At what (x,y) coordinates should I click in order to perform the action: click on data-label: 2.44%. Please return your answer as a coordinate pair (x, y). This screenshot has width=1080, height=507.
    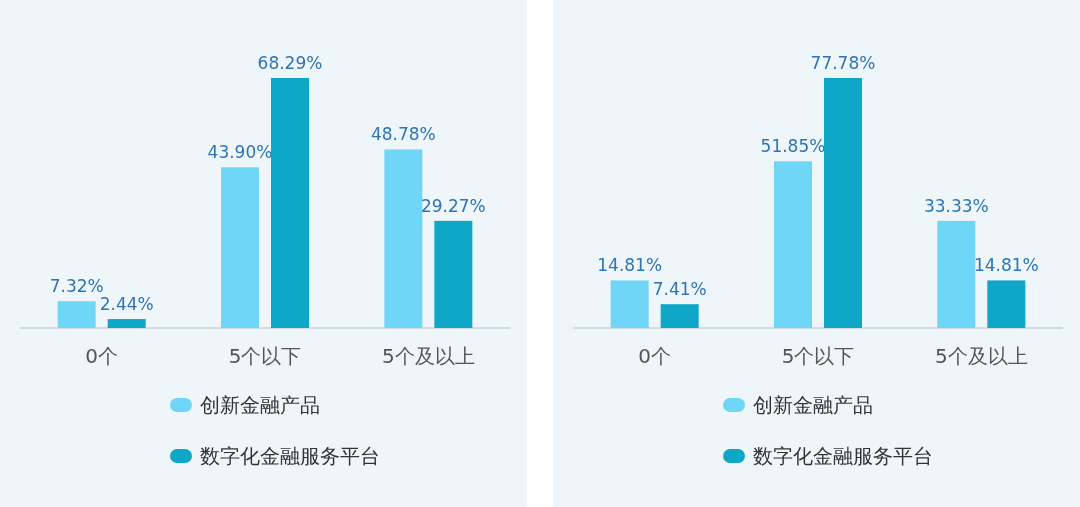
    Looking at the image, I should click on (126, 304).